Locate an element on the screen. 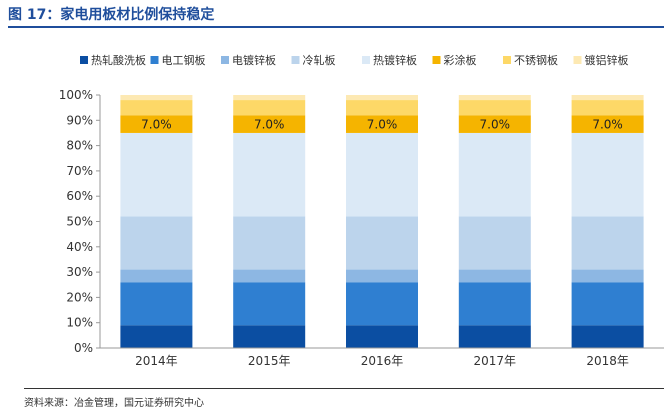  source-note: 资料来源：冶金管理，国元证券研究中心 is located at coordinates (114, 403).